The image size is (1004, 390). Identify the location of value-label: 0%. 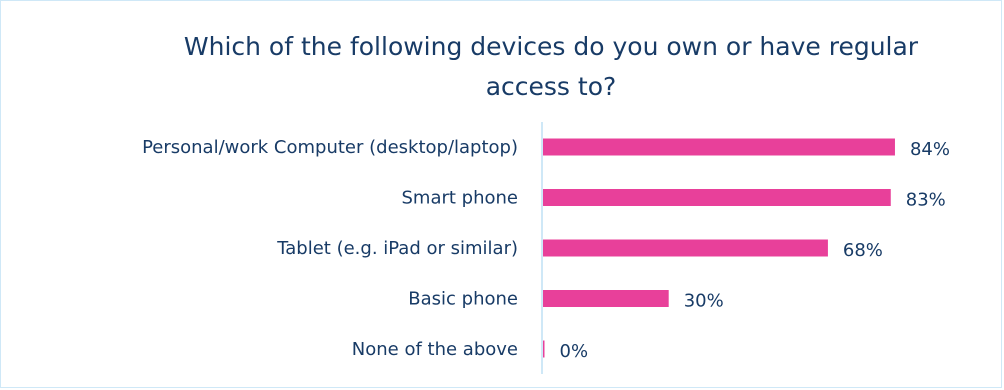
(574, 351).